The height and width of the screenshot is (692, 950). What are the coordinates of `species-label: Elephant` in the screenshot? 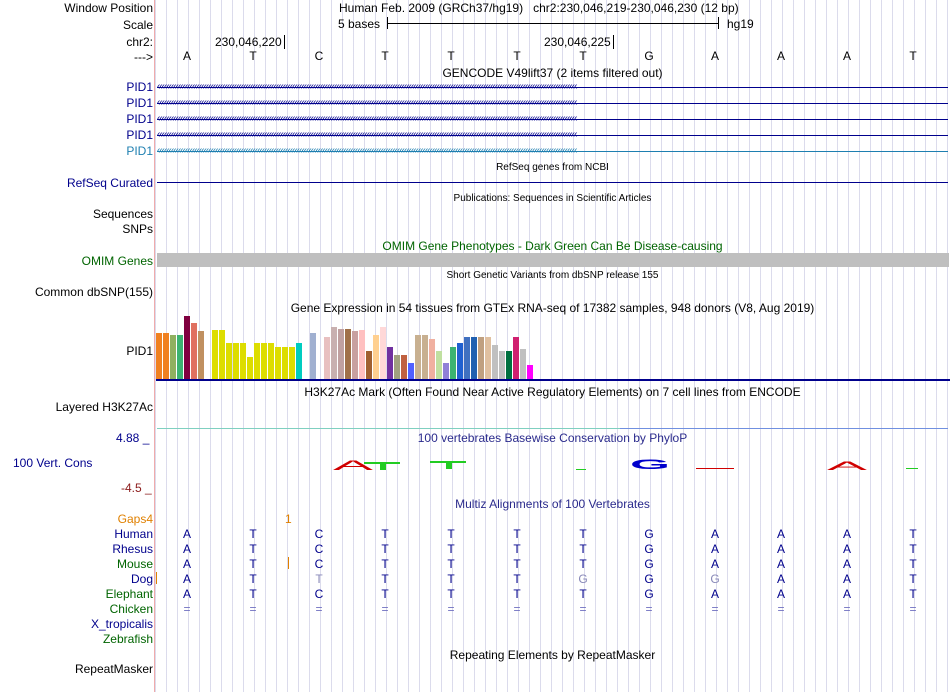 It's located at (129, 594).